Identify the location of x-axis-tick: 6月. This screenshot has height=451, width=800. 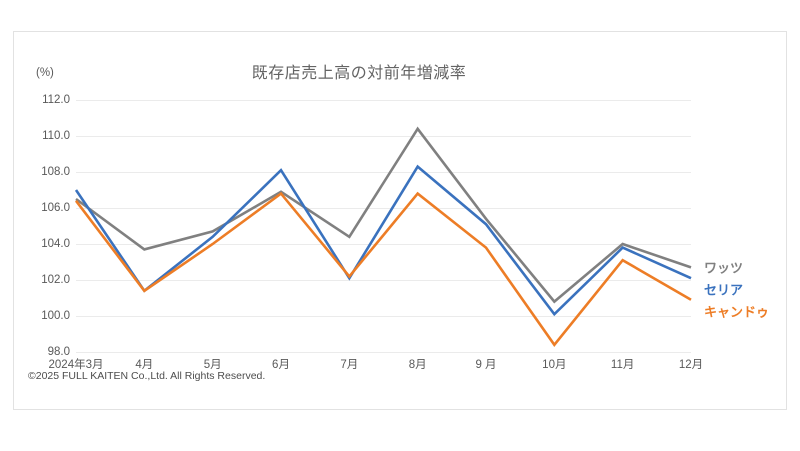
(281, 365).